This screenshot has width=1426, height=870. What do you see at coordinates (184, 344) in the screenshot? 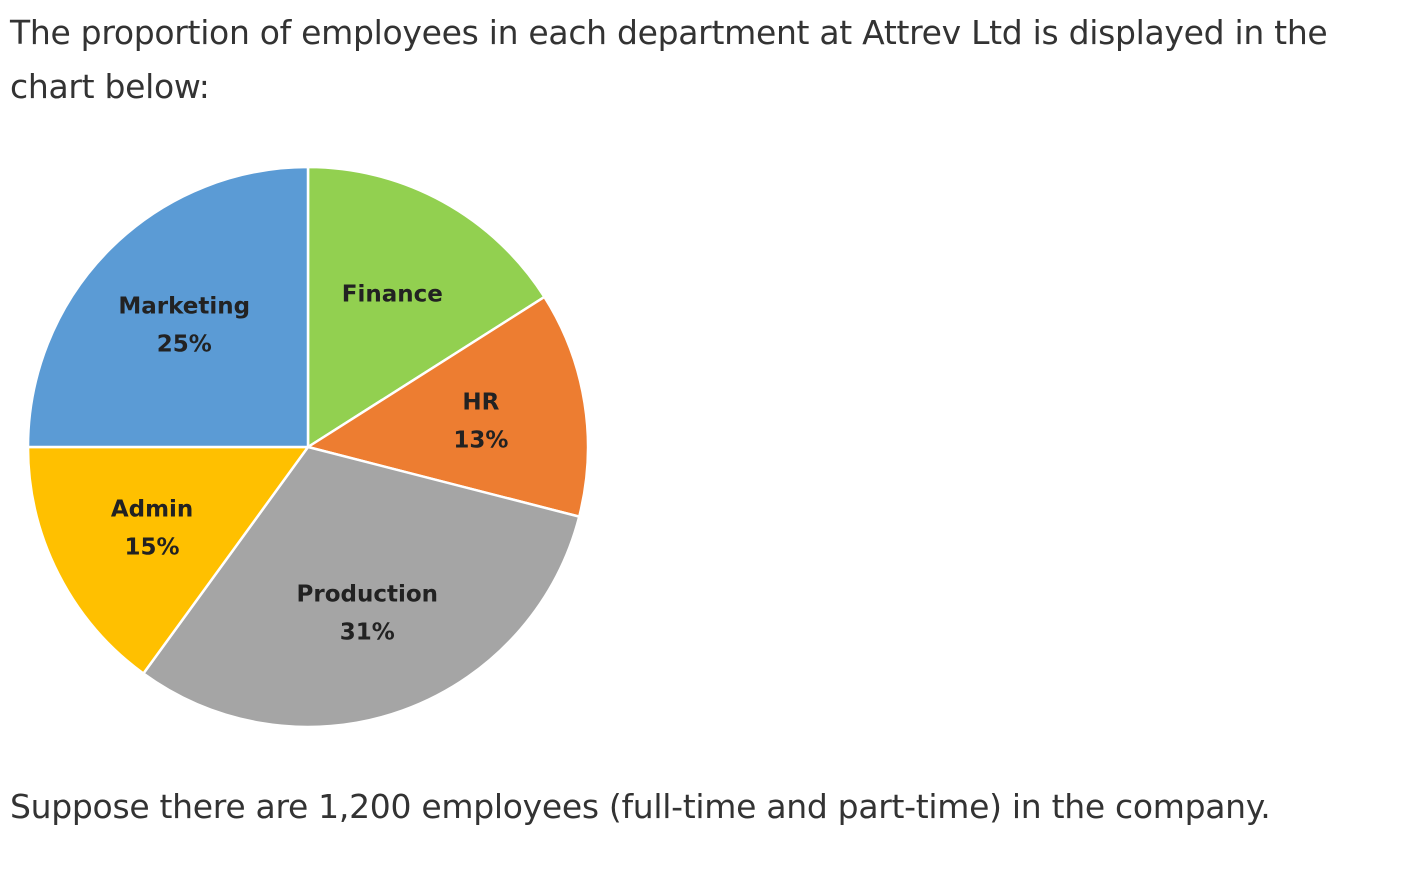
I see `slice-value-marketing: 25%` at bounding box center [184, 344].